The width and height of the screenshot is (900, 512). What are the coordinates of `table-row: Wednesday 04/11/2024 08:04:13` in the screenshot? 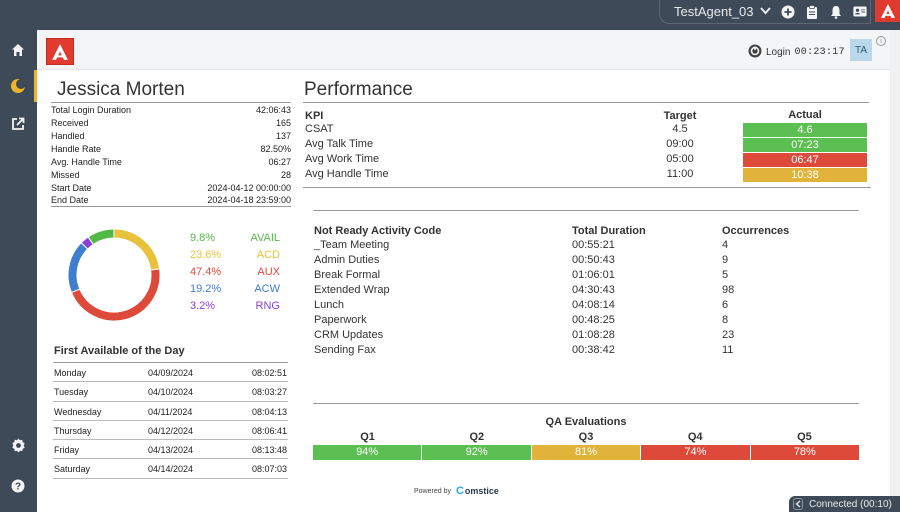 It's located at (170, 411).